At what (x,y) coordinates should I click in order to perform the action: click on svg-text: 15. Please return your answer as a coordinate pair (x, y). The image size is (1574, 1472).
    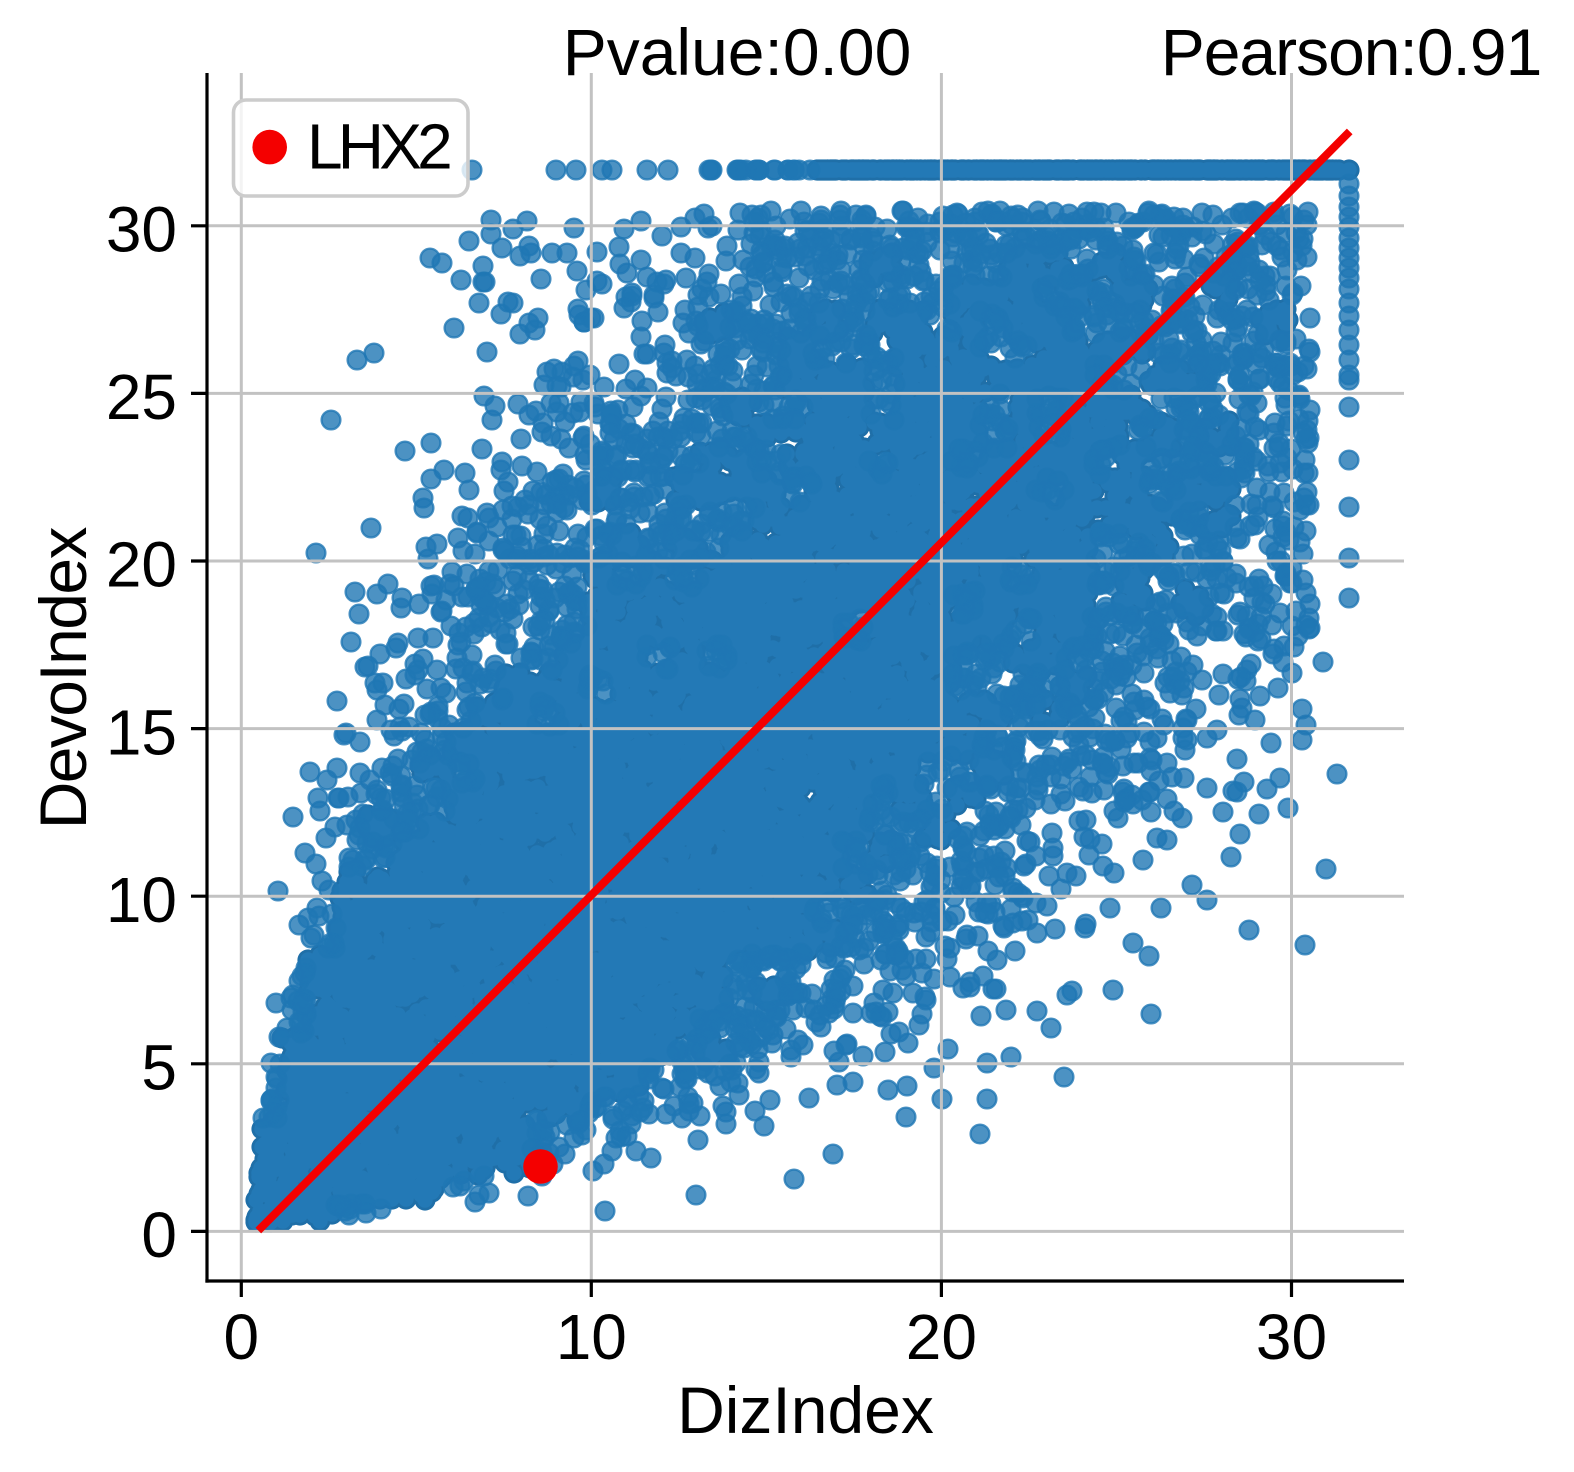
    Looking at the image, I should click on (141, 732).